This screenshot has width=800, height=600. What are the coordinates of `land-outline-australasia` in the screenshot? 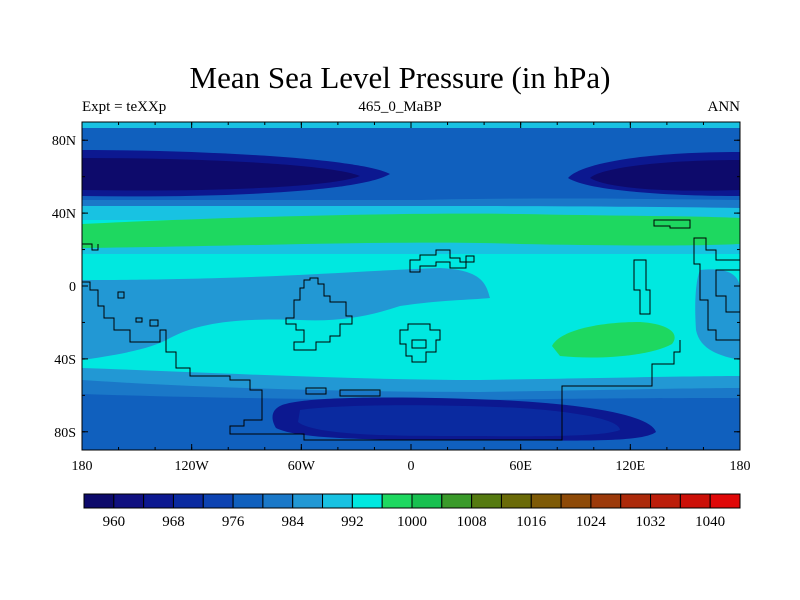 It's located at (716, 289).